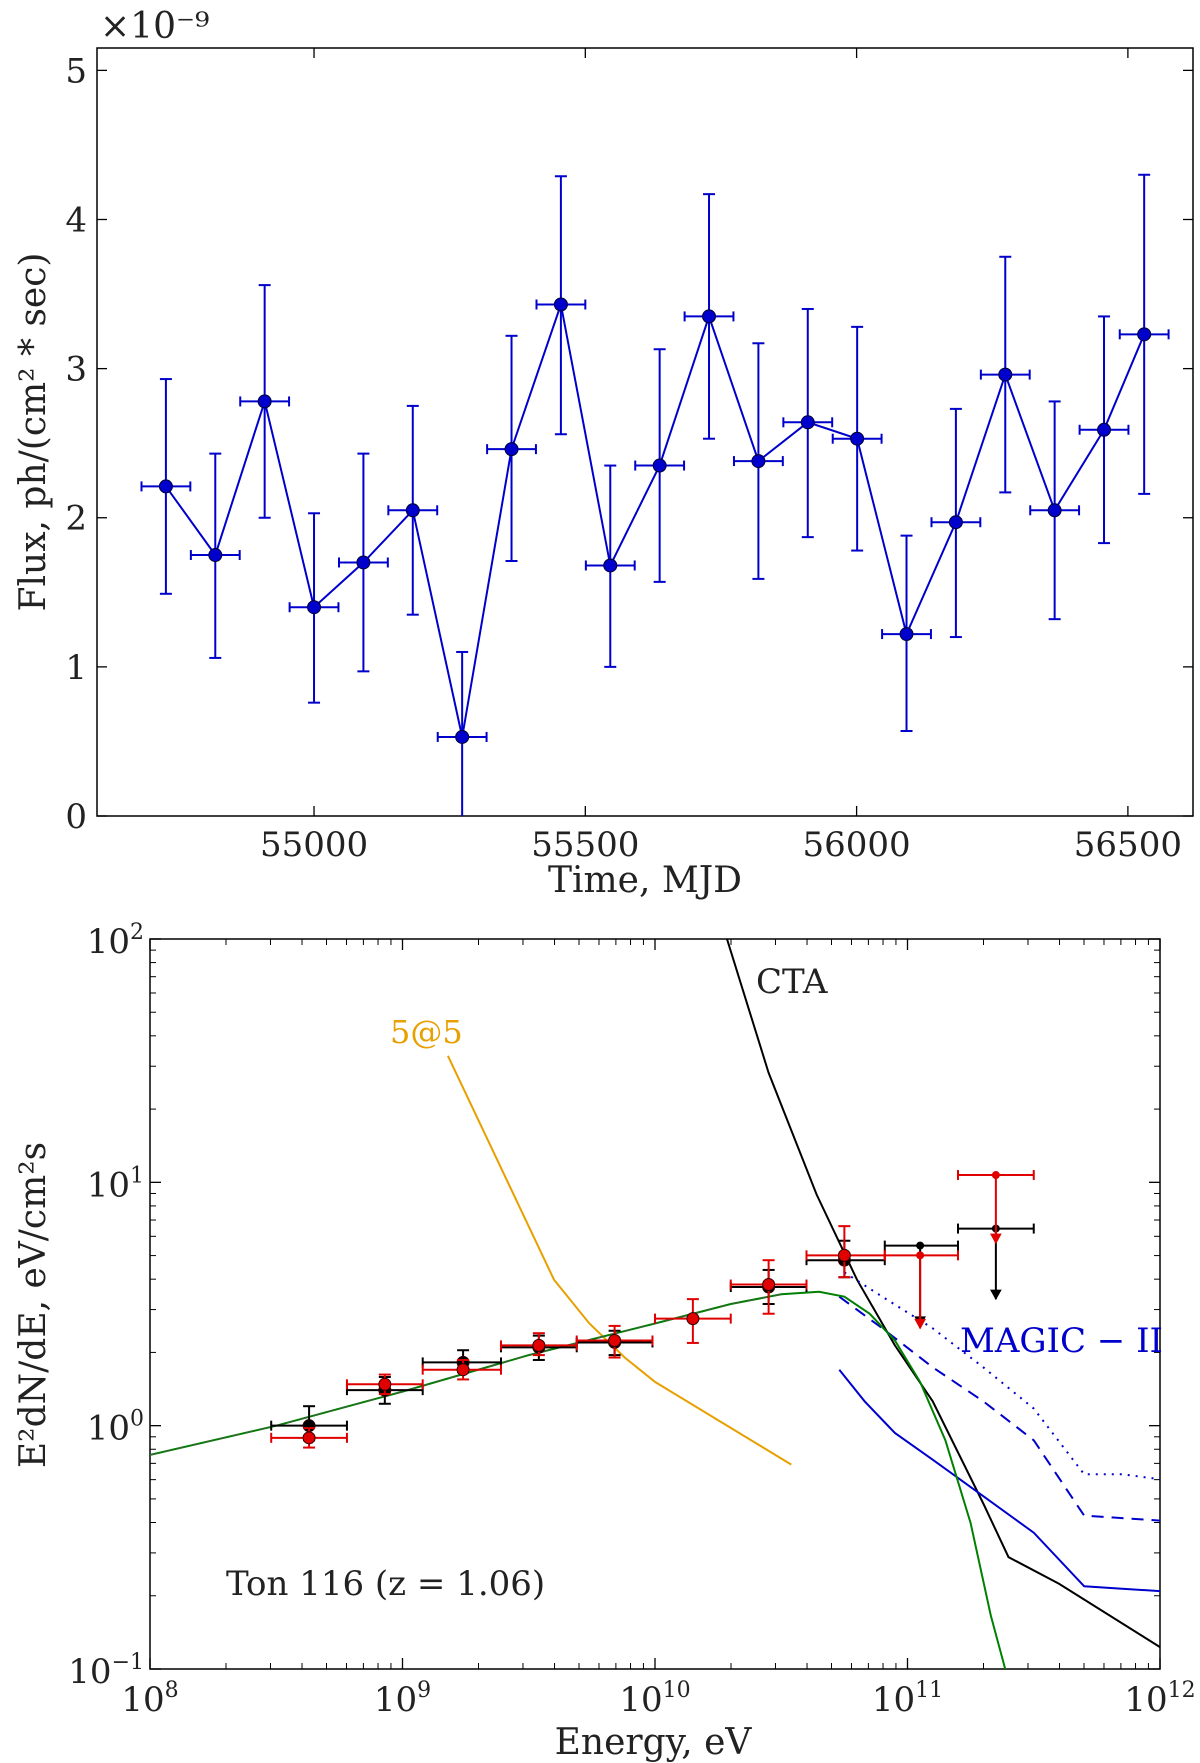  Describe the element at coordinates (33, 432) in the screenshot. I see `lightcurve-y-axis-label: Flux, ph/(cm² * sec)` at that location.